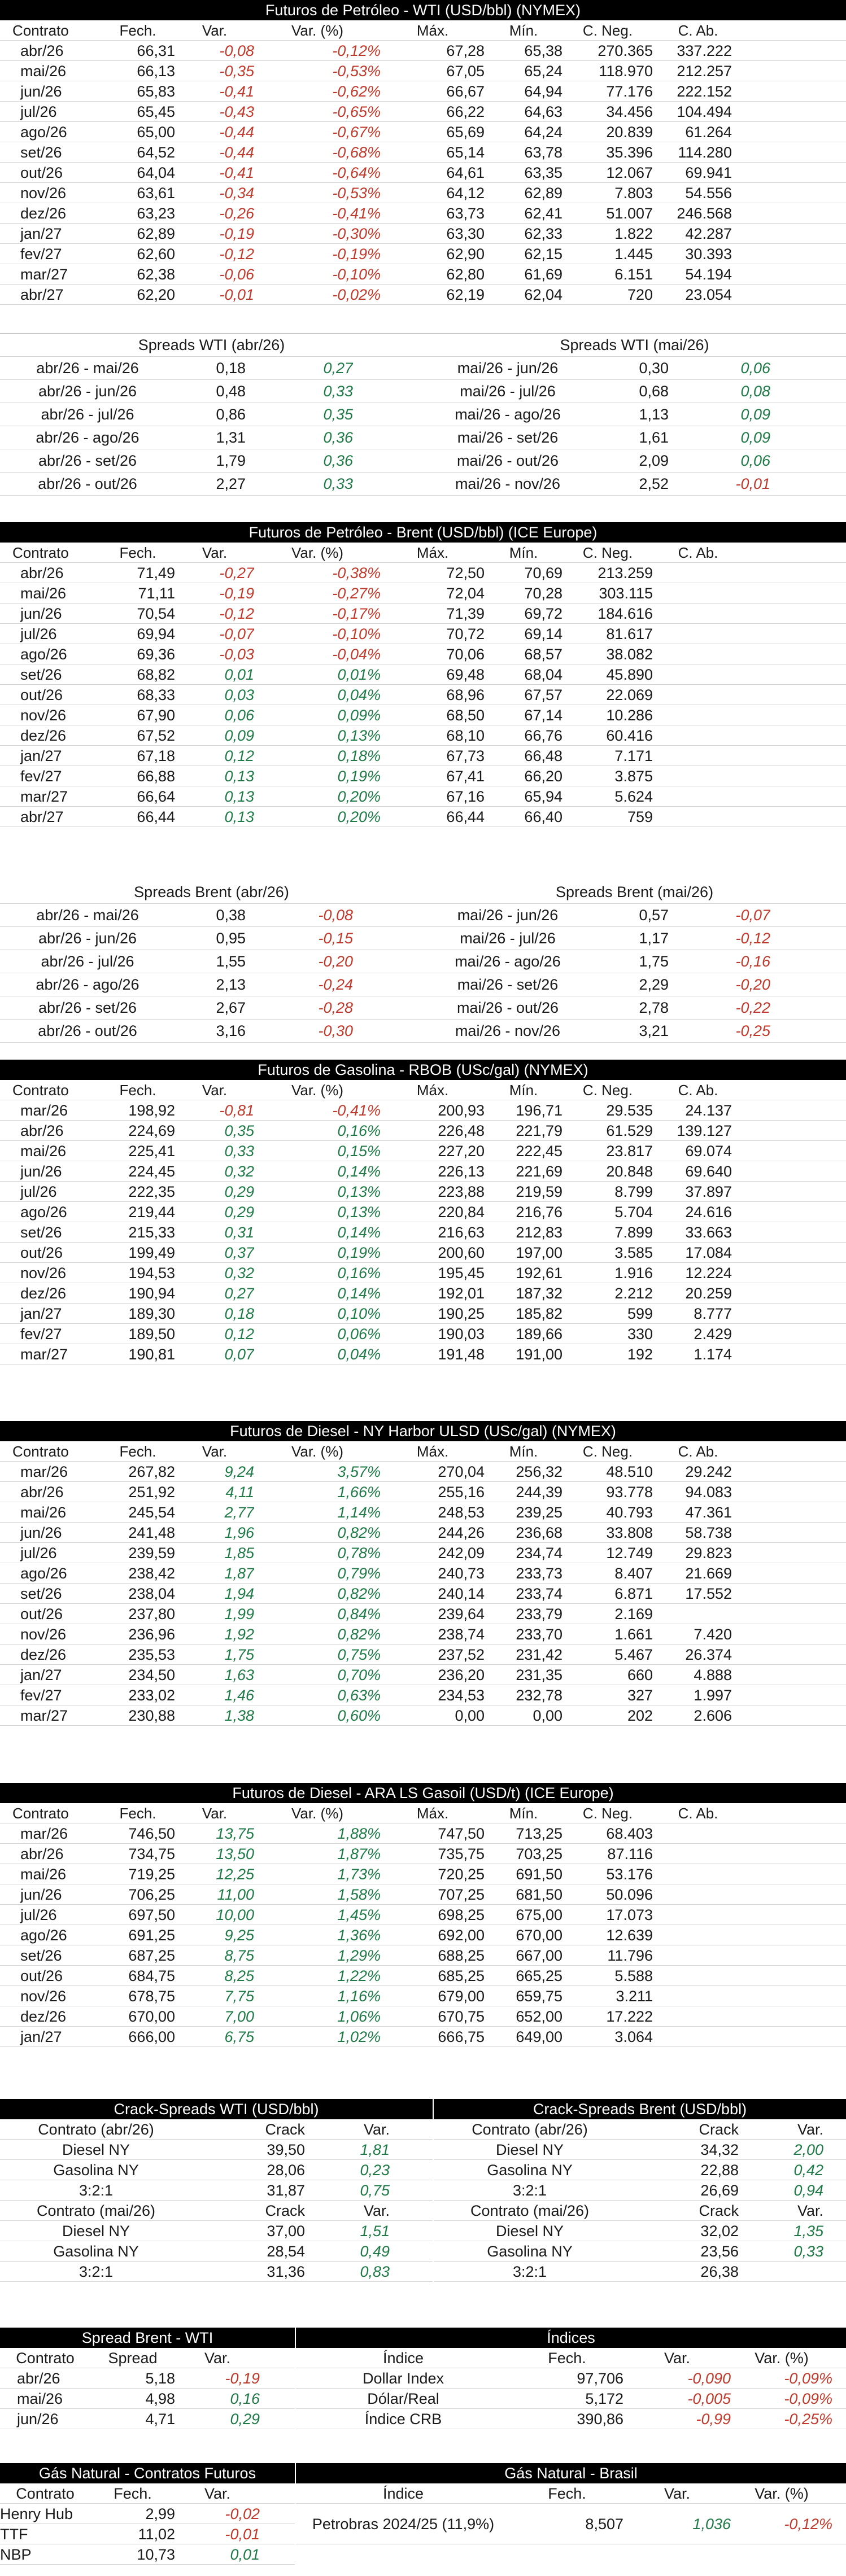 The height and width of the screenshot is (2576, 846). What do you see at coordinates (633, 274) in the screenshot?
I see `cell-cneg: 6.151` at bounding box center [633, 274].